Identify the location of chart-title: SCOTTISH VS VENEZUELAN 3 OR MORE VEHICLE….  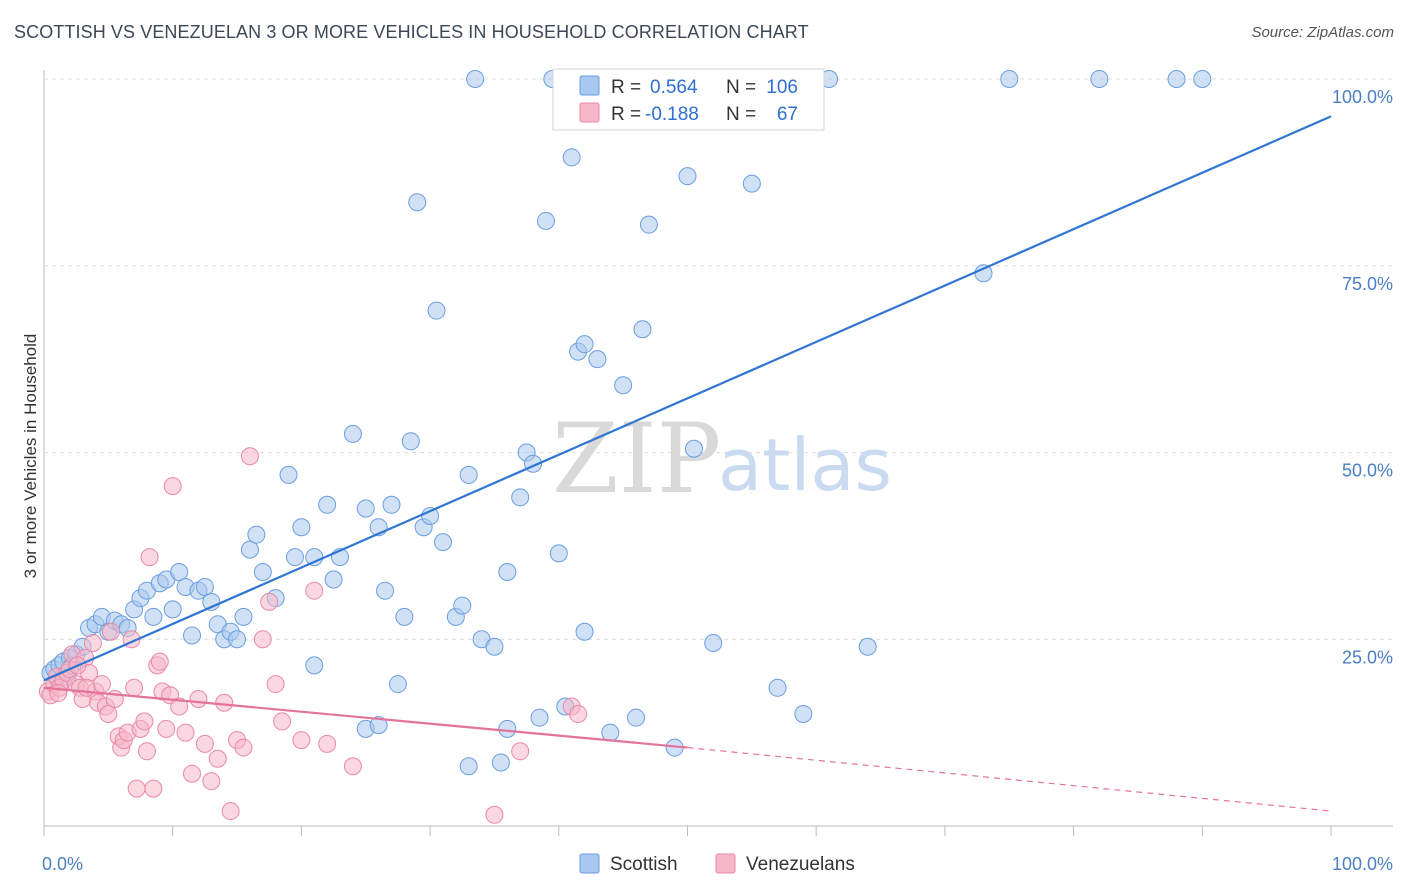
(411, 32).